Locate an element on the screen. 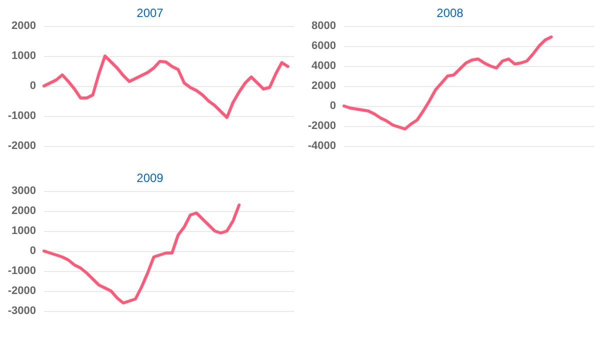 This screenshot has height=341, width=605. y-tick-label: 4000 is located at coordinates (324, 66).